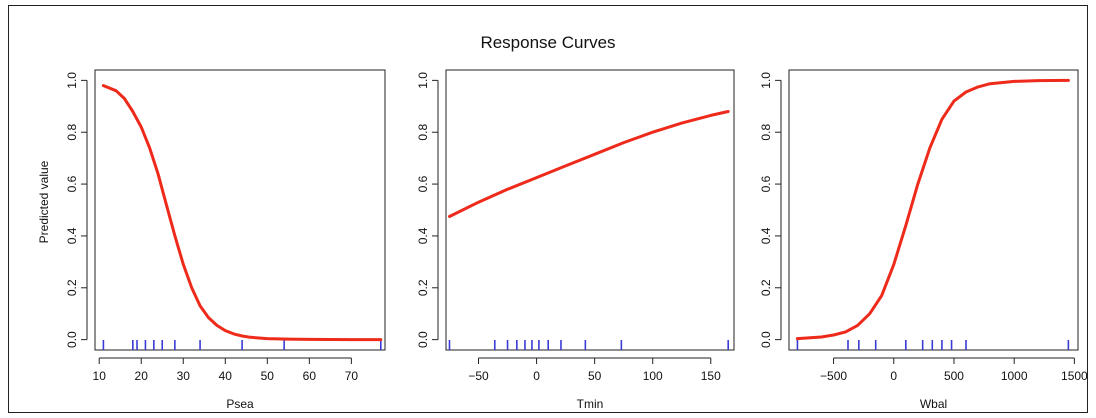 The height and width of the screenshot is (418, 1096). Describe the element at coordinates (766, 235) in the screenshot. I see `wbal-y-tick-label: 0.4` at that location.